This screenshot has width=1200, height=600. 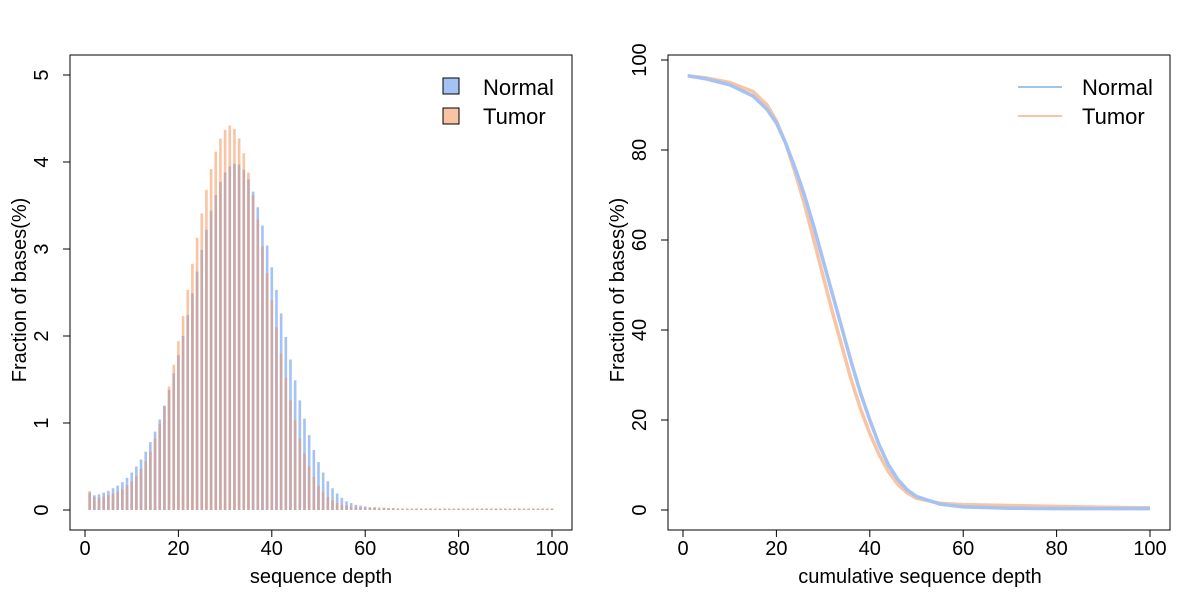 I want to click on y-tick-label: 4, so click(x=42, y=161).